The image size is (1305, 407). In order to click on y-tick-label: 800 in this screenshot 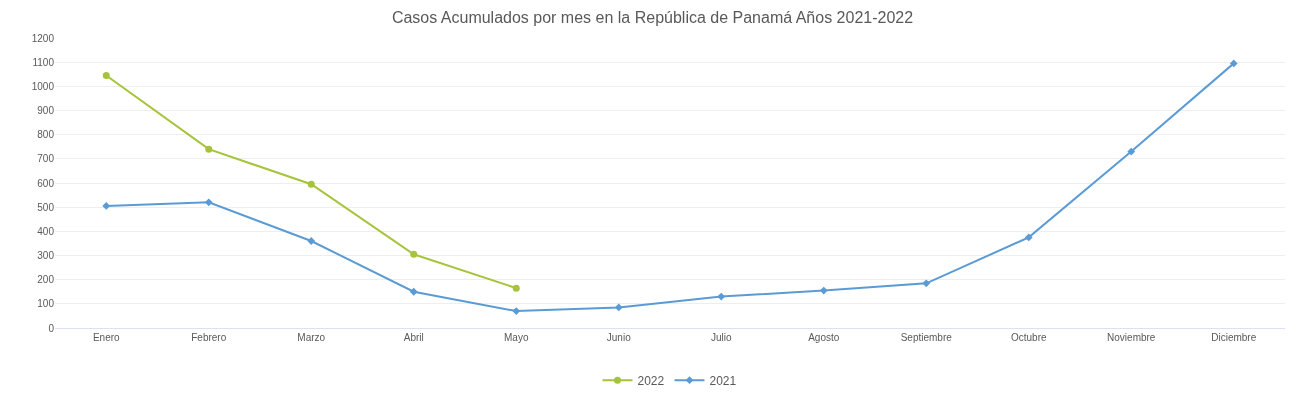, I will do `click(46, 135)`.